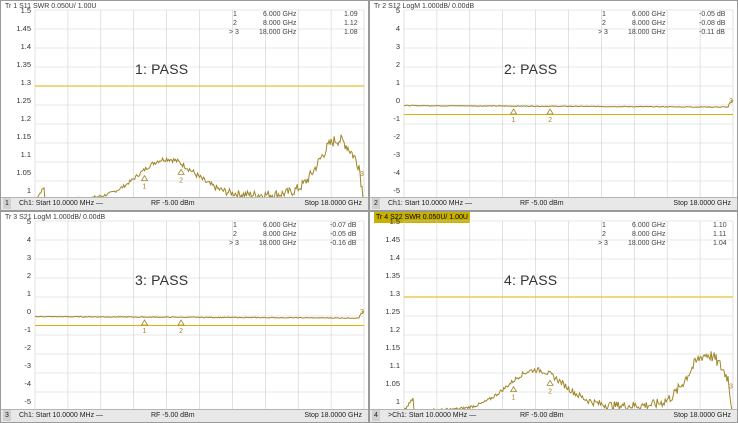  Describe the element at coordinates (28, 239) in the screenshot. I see `y-tick: 4` at that location.